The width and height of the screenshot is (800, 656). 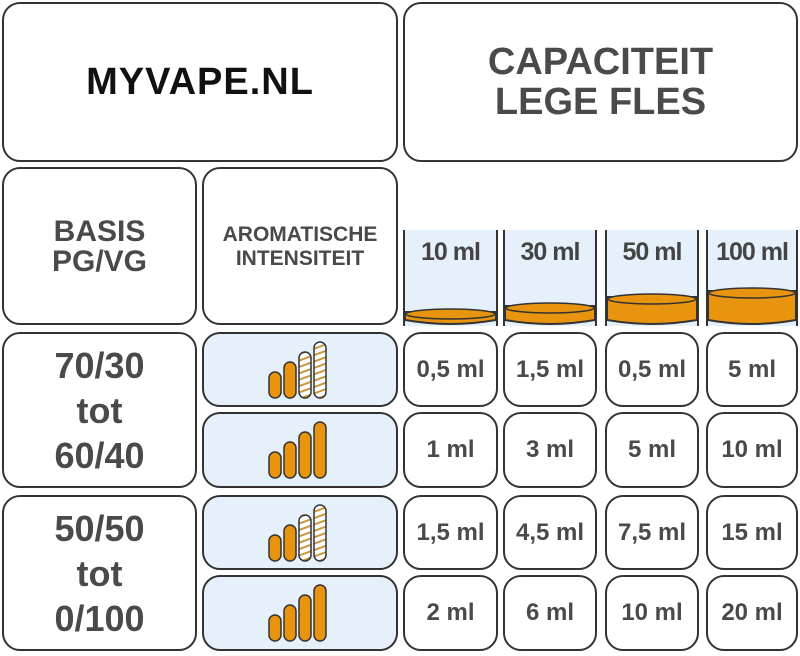 What do you see at coordinates (652, 532) in the screenshot?
I see `dose-cell: 7,5 ml` at bounding box center [652, 532].